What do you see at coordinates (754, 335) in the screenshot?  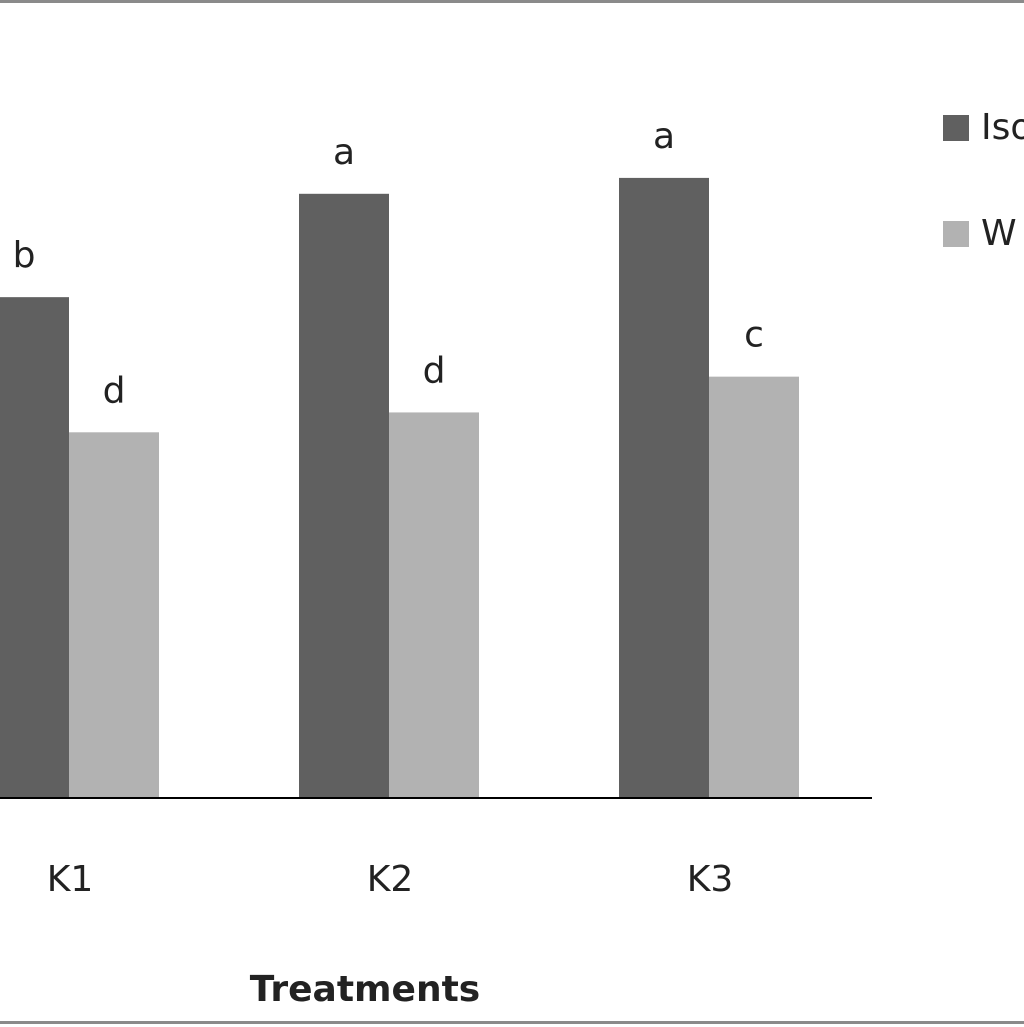 I see `significance-letter-w-k3: c` at bounding box center [754, 335].